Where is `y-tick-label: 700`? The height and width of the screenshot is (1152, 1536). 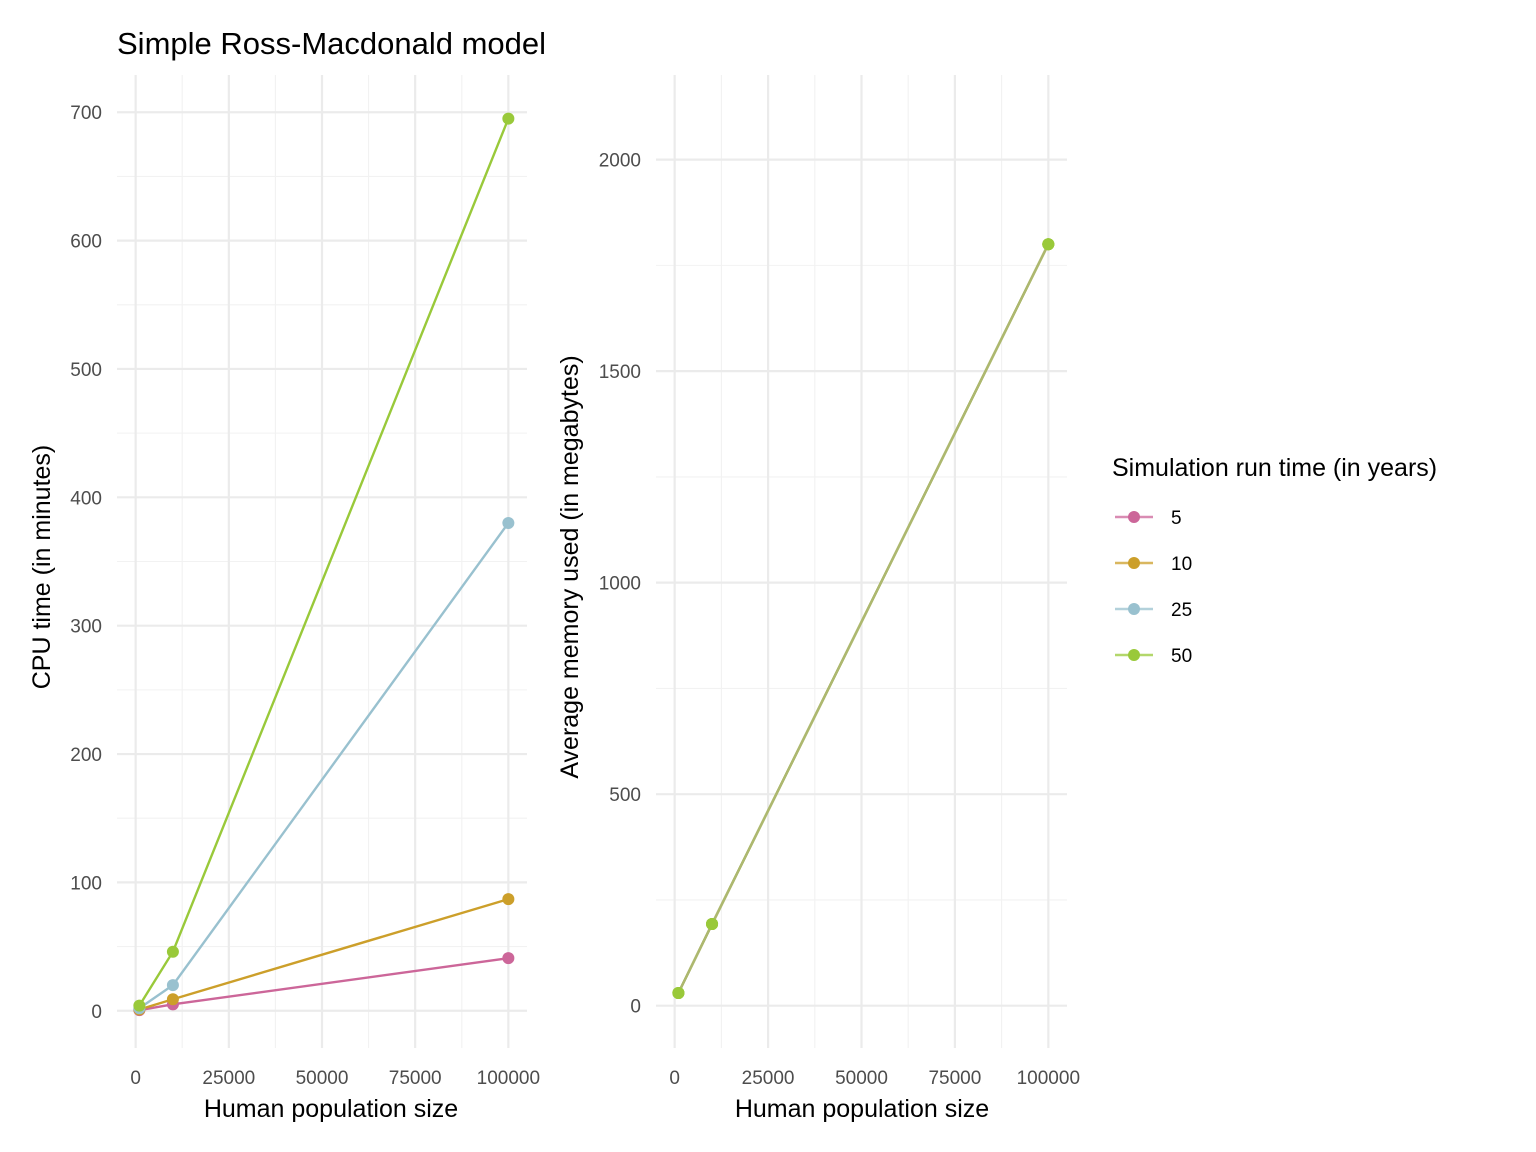 y-tick-label: 700 is located at coordinates (86, 113).